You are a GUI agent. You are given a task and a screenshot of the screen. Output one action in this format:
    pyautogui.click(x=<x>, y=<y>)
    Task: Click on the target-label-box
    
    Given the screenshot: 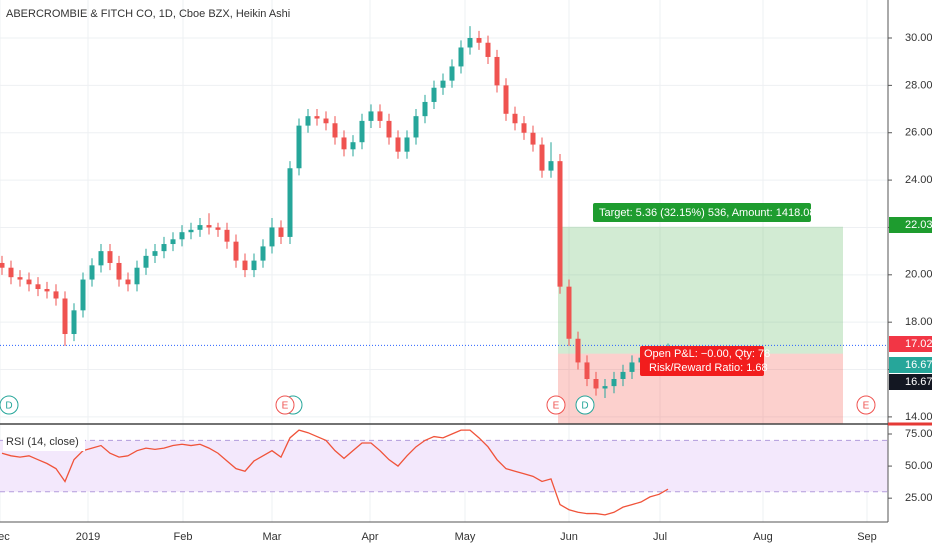 What is the action you would take?
    pyautogui.click(x=702, y=212)
    